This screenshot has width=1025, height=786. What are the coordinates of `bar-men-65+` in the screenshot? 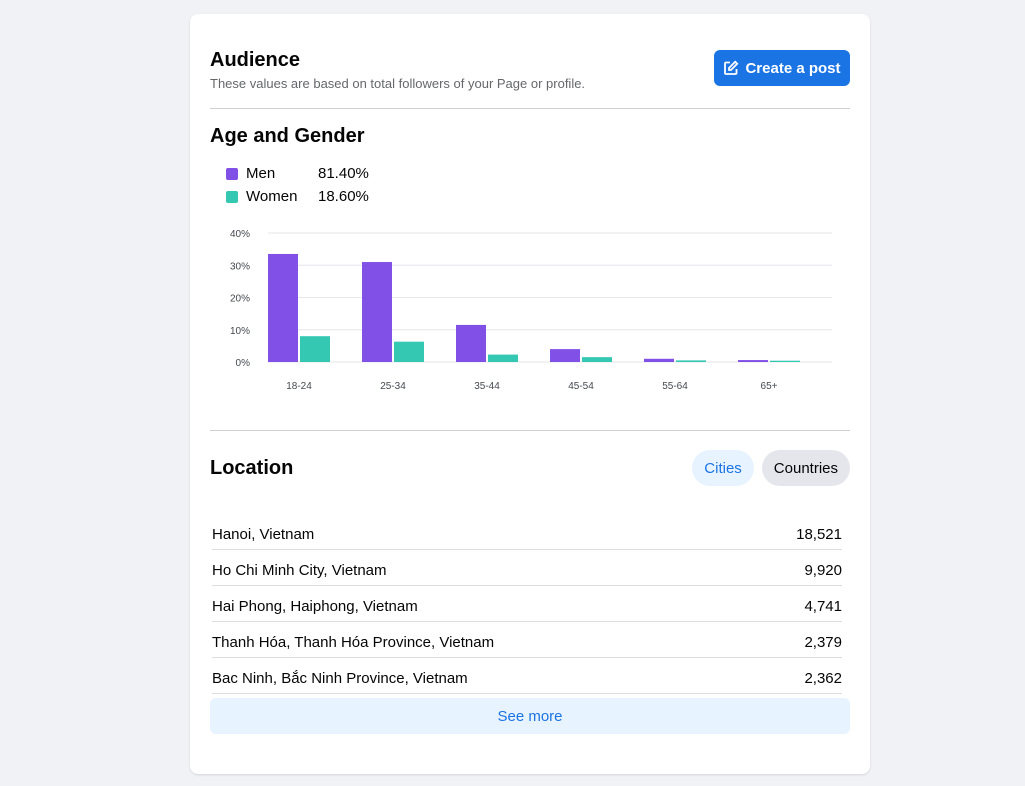 It's located at (753, 361).